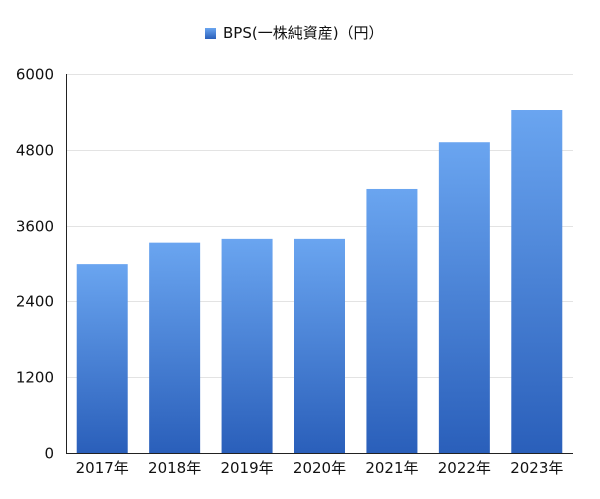  I want to click on x-tick-label: 2022年, so click(464, 468).